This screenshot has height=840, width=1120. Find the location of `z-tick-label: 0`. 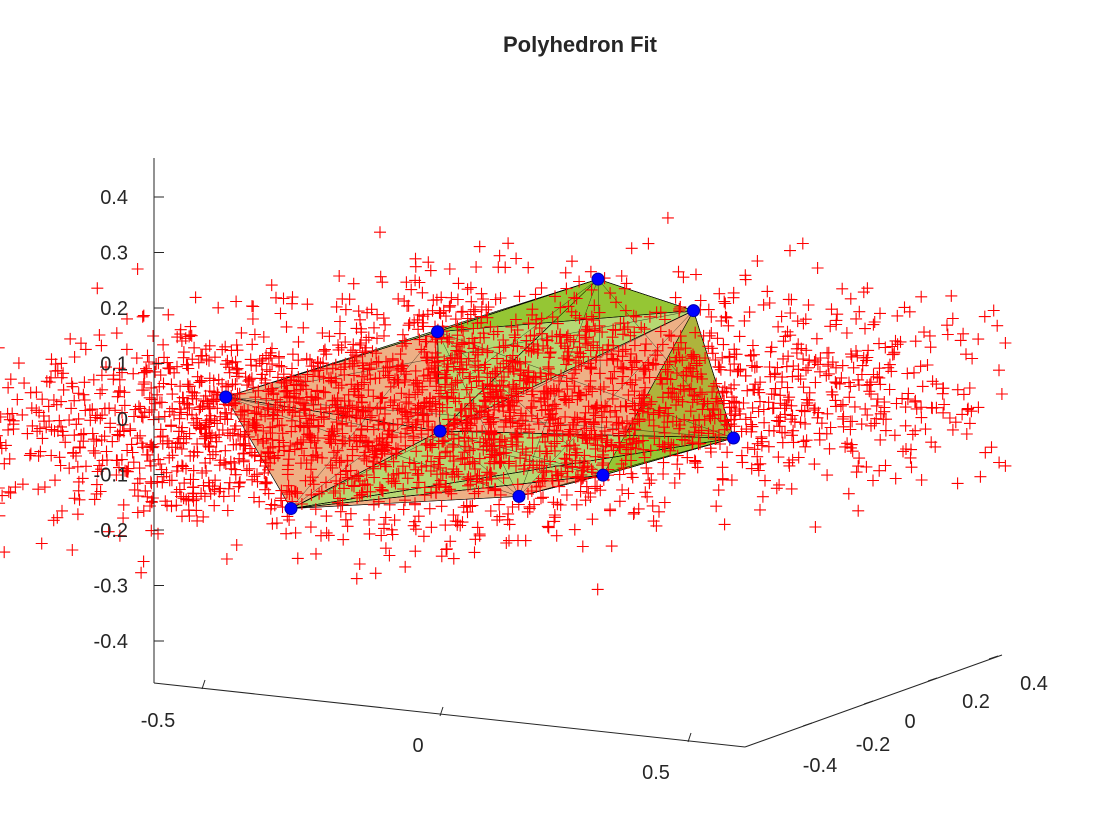

z-tick-label: 0 is located at coordinates (122, 420).